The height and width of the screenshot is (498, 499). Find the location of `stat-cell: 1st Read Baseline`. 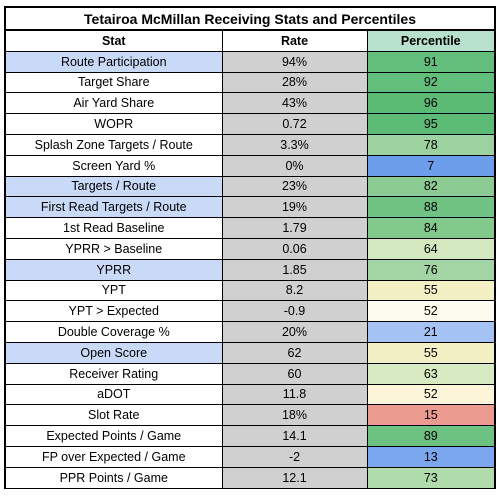

stat-cell: 1st Read Baseline is located at coordinates (113, 228).